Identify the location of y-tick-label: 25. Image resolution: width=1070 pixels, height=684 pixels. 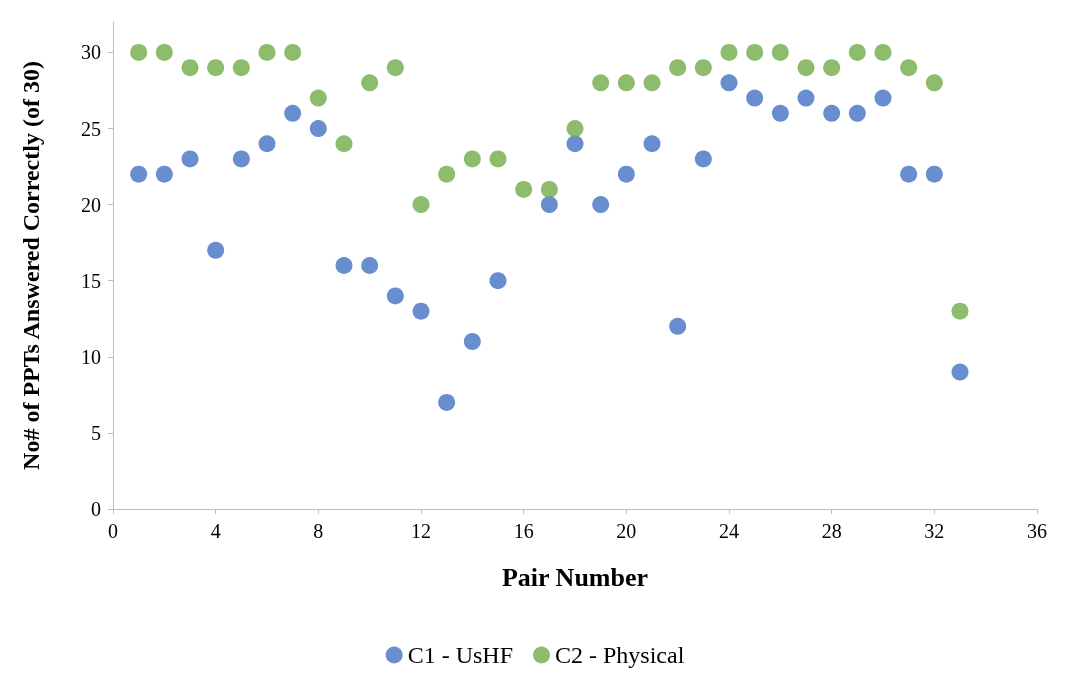
(91, 128).